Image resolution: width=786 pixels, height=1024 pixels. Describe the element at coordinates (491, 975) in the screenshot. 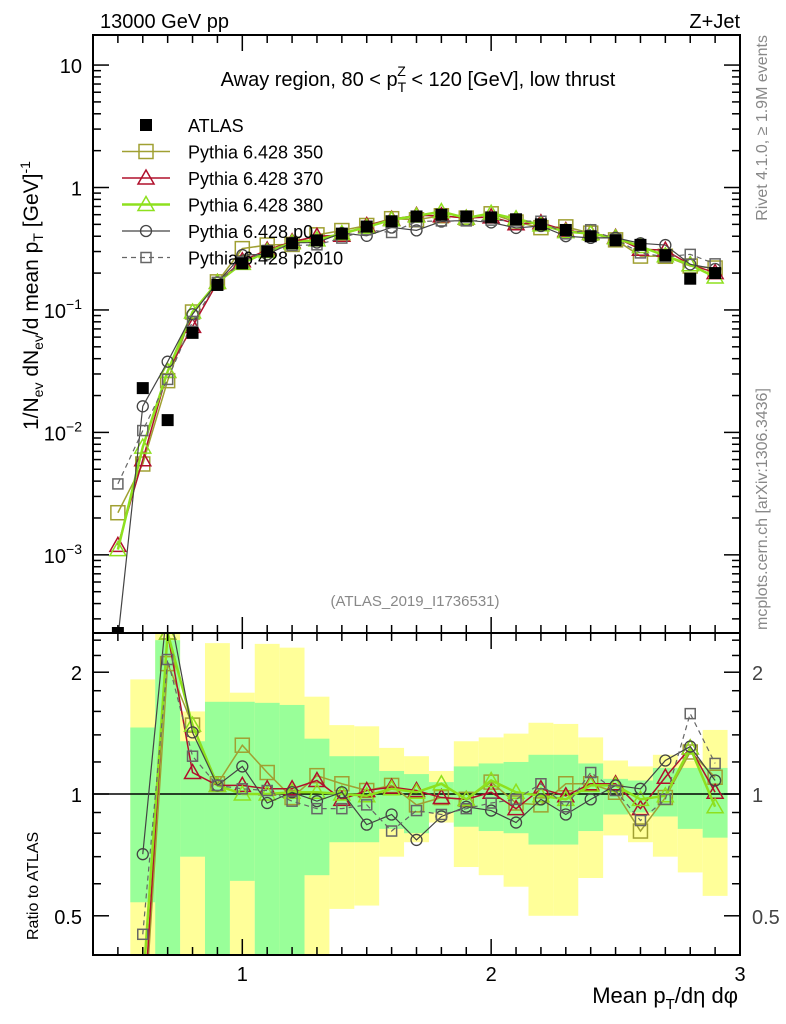

I see `x-tick-label: 2` at that location.